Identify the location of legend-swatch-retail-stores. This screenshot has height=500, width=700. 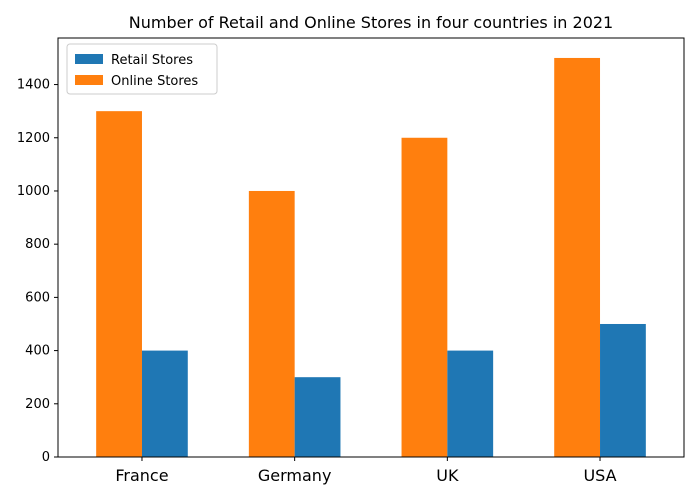
(89, 59).